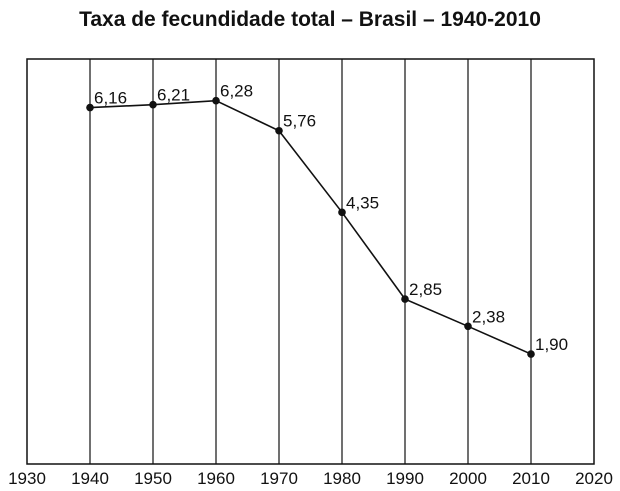  What do you see at coordinates (90, 478) in the screenshot?
I see `x-tick-label: 1940` at bounding box center [90, 478].